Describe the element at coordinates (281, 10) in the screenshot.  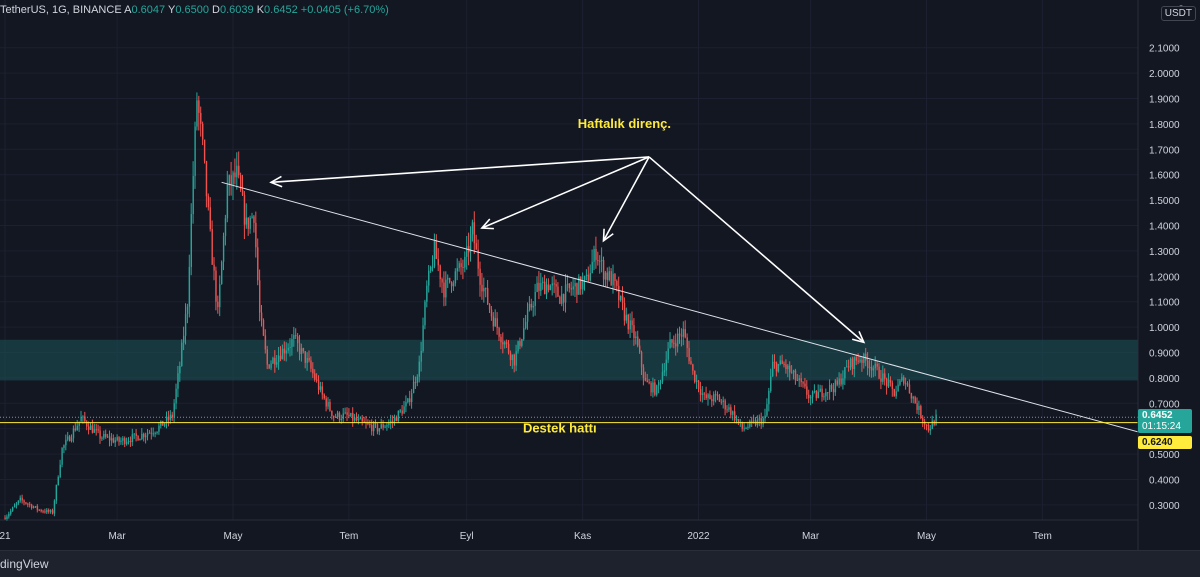
I see `close-value: 0.6452` at that location.